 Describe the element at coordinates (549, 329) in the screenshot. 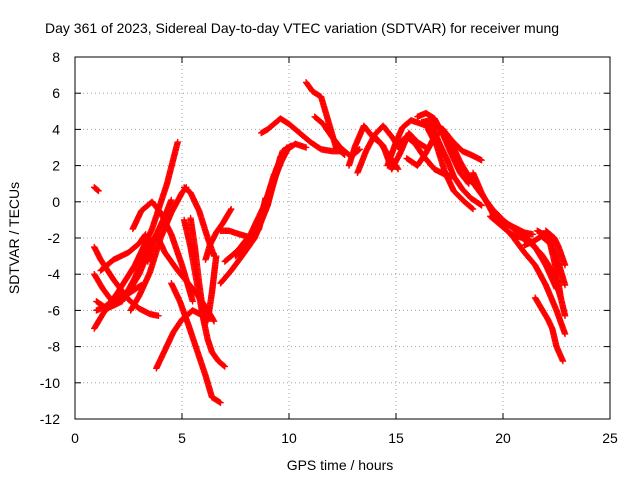

I see `series-s41` at that location.